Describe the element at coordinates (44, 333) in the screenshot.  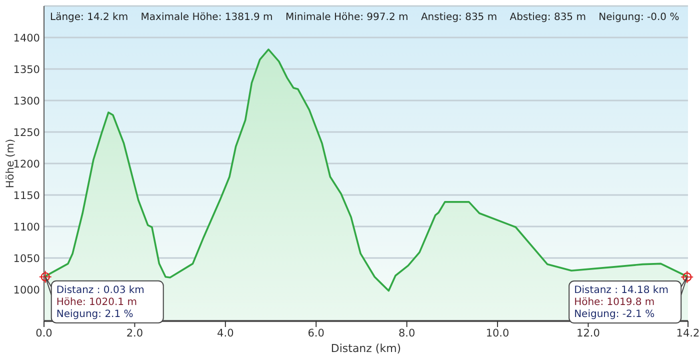
I see `x-tick-label: 0.0` at that location.